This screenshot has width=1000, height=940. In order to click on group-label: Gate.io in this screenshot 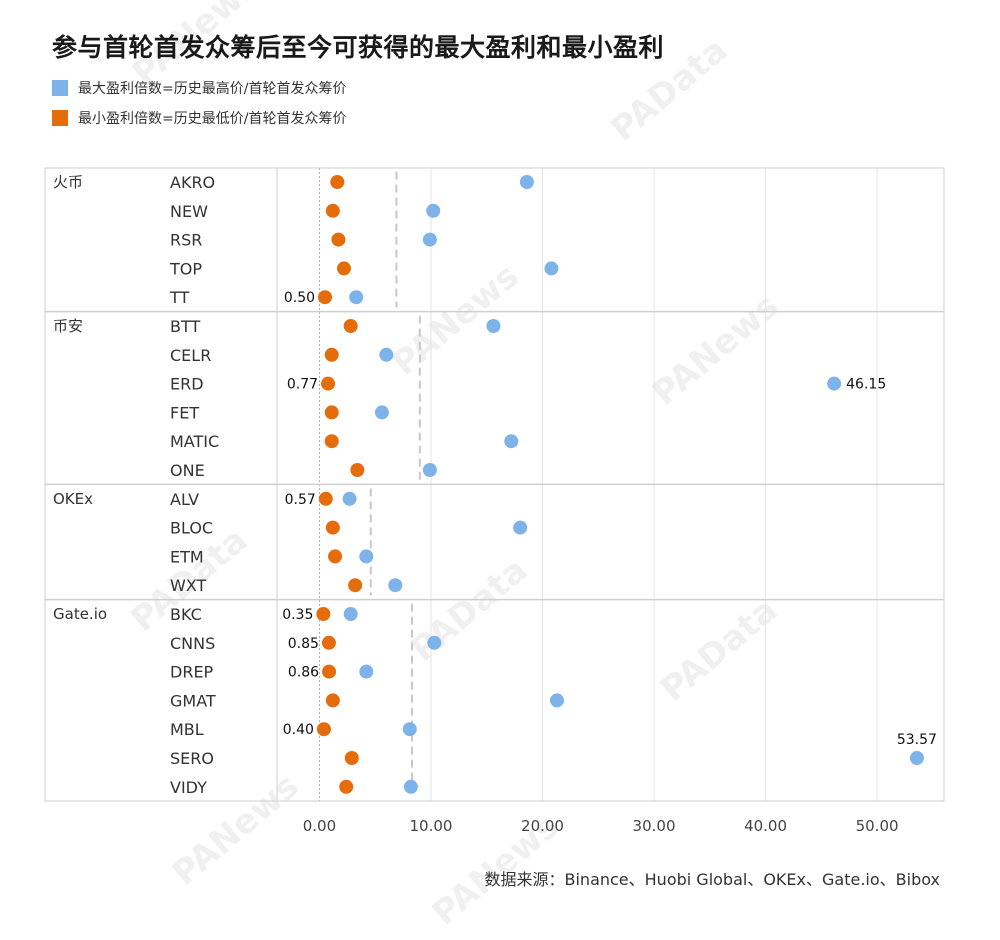, I will do `click(80, 614)`.